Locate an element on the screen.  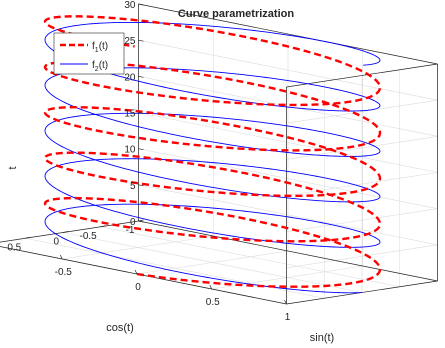
y-axis-label: sin(t) is located at coordinates (322, 338).